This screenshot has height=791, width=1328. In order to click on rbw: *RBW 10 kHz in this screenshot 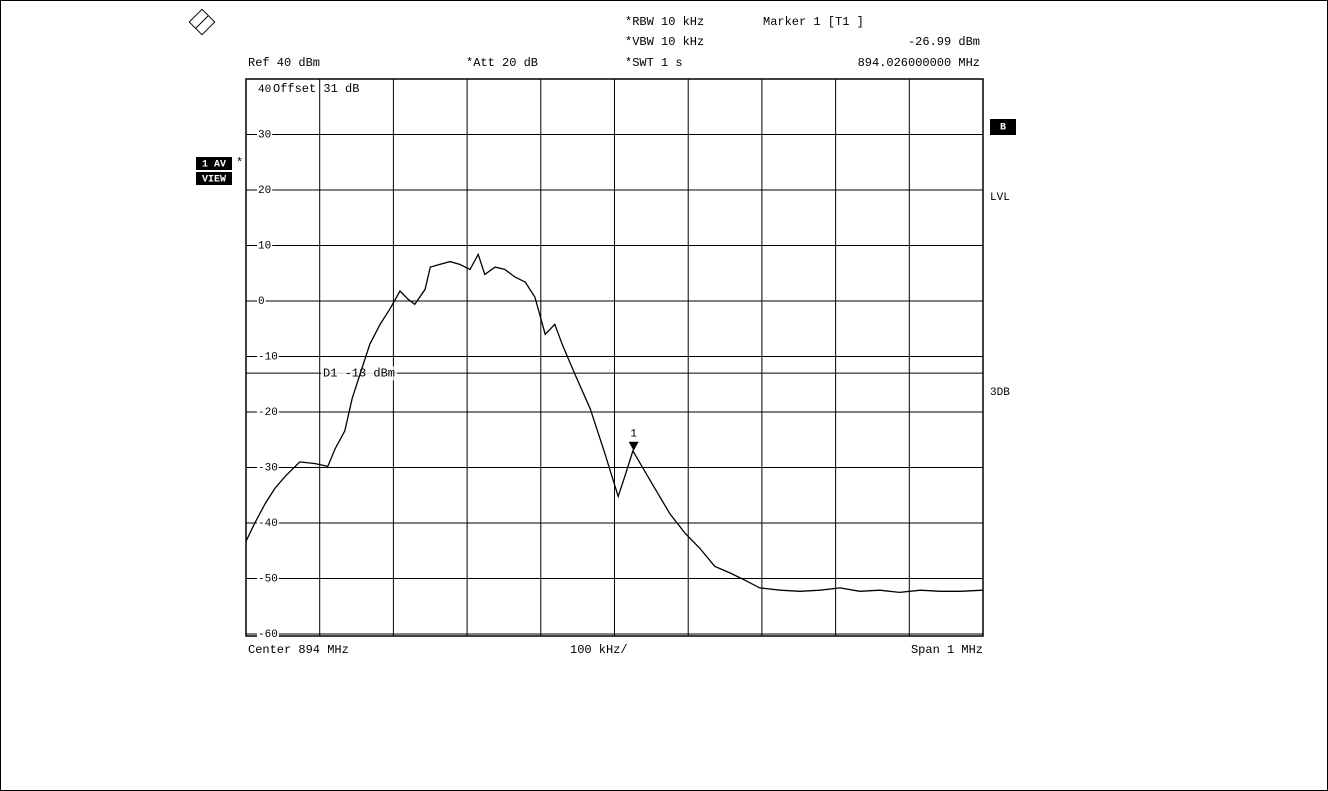, I will do `click(664, 22)`.